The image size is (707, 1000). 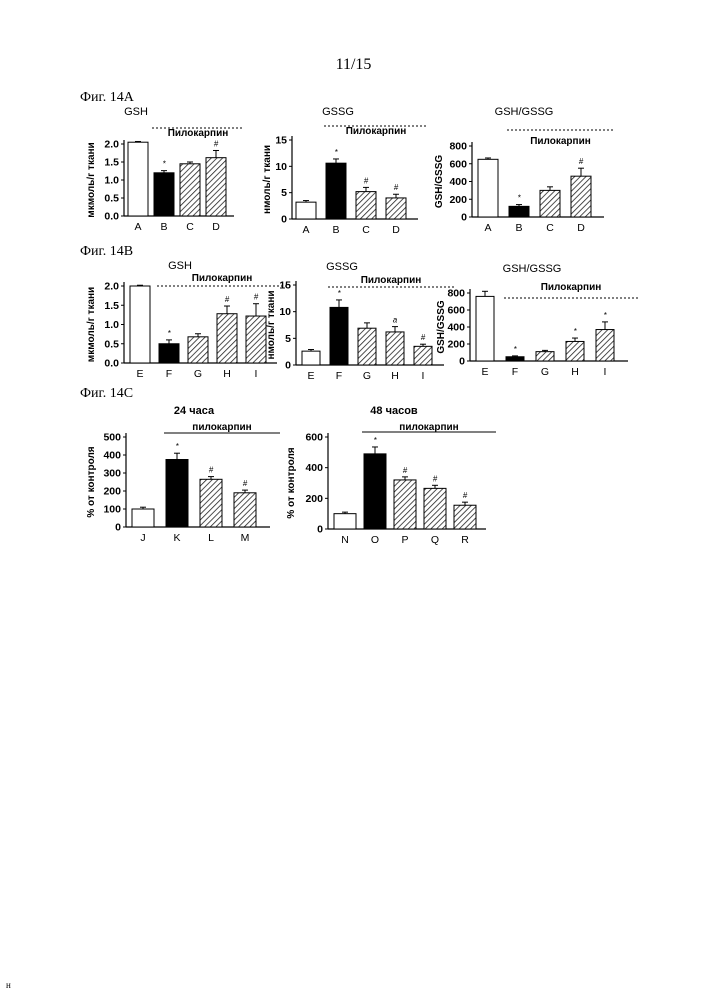 What do you see at coordinates (524, 112) in the screenshot?
I see `chart-title: GSH/GSSG` at bounding box center [524, 112].